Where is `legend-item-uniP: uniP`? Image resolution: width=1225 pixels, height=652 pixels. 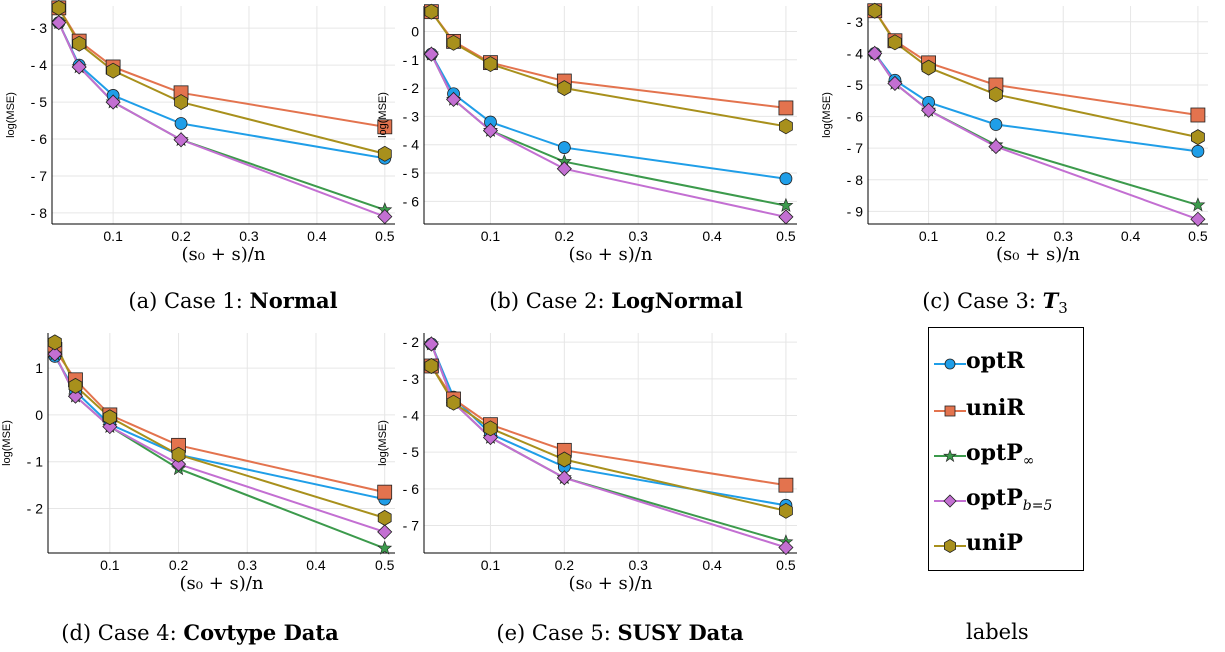
legend-item-uniP: uniP is located at coordinates (1006, 546).